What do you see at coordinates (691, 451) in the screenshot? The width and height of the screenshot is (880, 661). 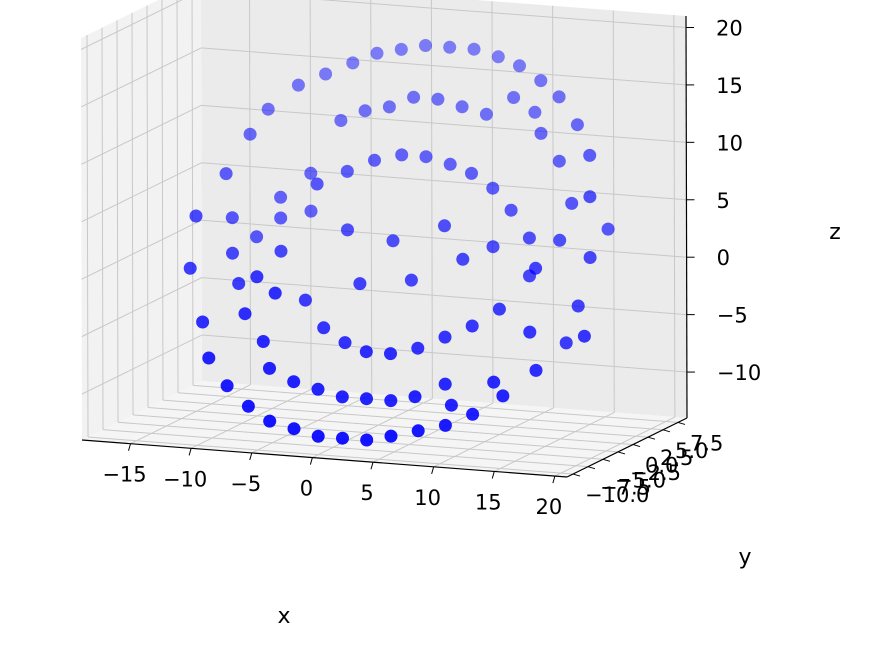 I see `y-tick-label: 5.0` at bounding box center [691, 451].